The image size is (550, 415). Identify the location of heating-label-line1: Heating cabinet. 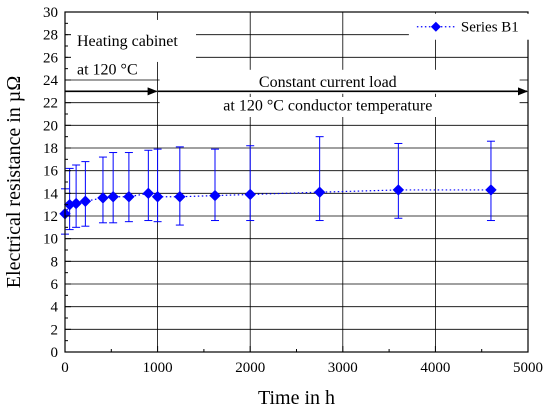
(127, 41).